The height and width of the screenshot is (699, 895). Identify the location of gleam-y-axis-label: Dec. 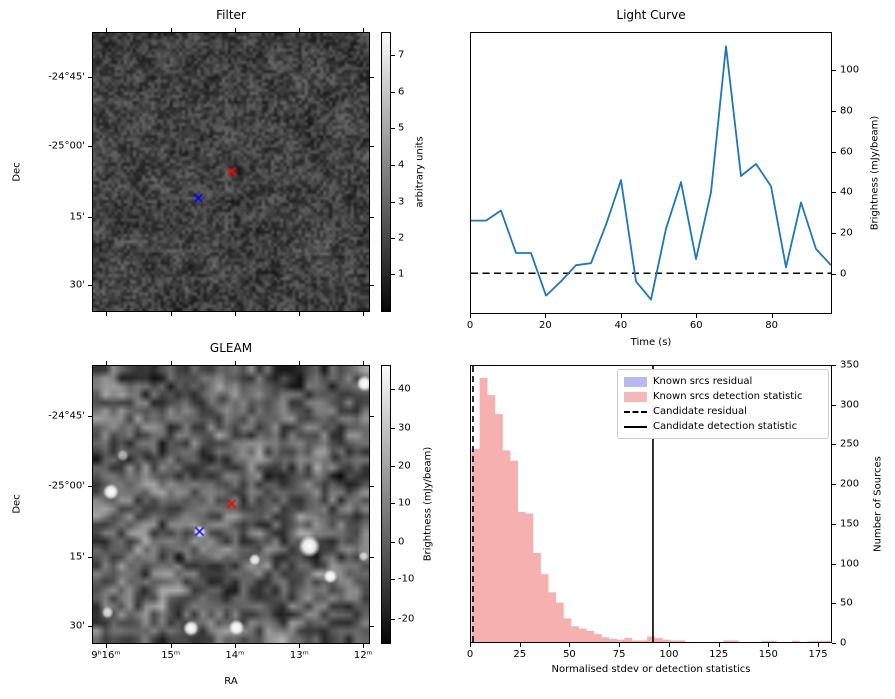
(17, 504).